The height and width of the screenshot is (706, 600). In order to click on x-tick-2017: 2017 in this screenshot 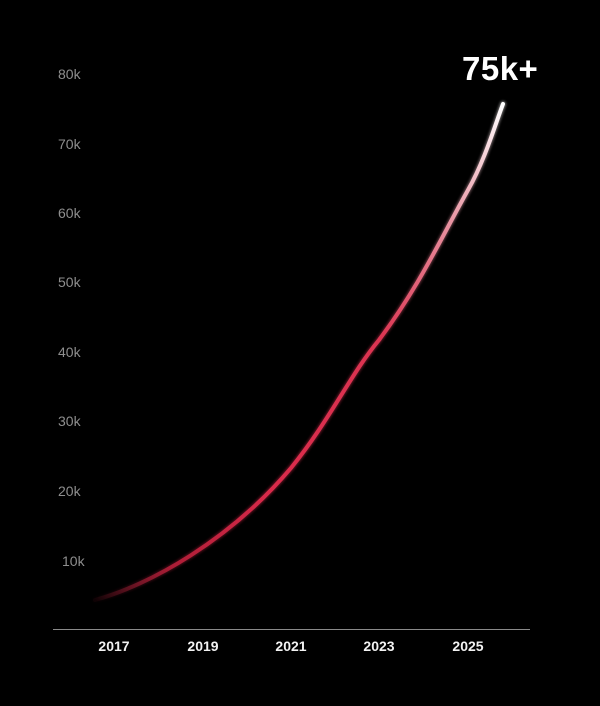, I will do `click(114, 646)`.